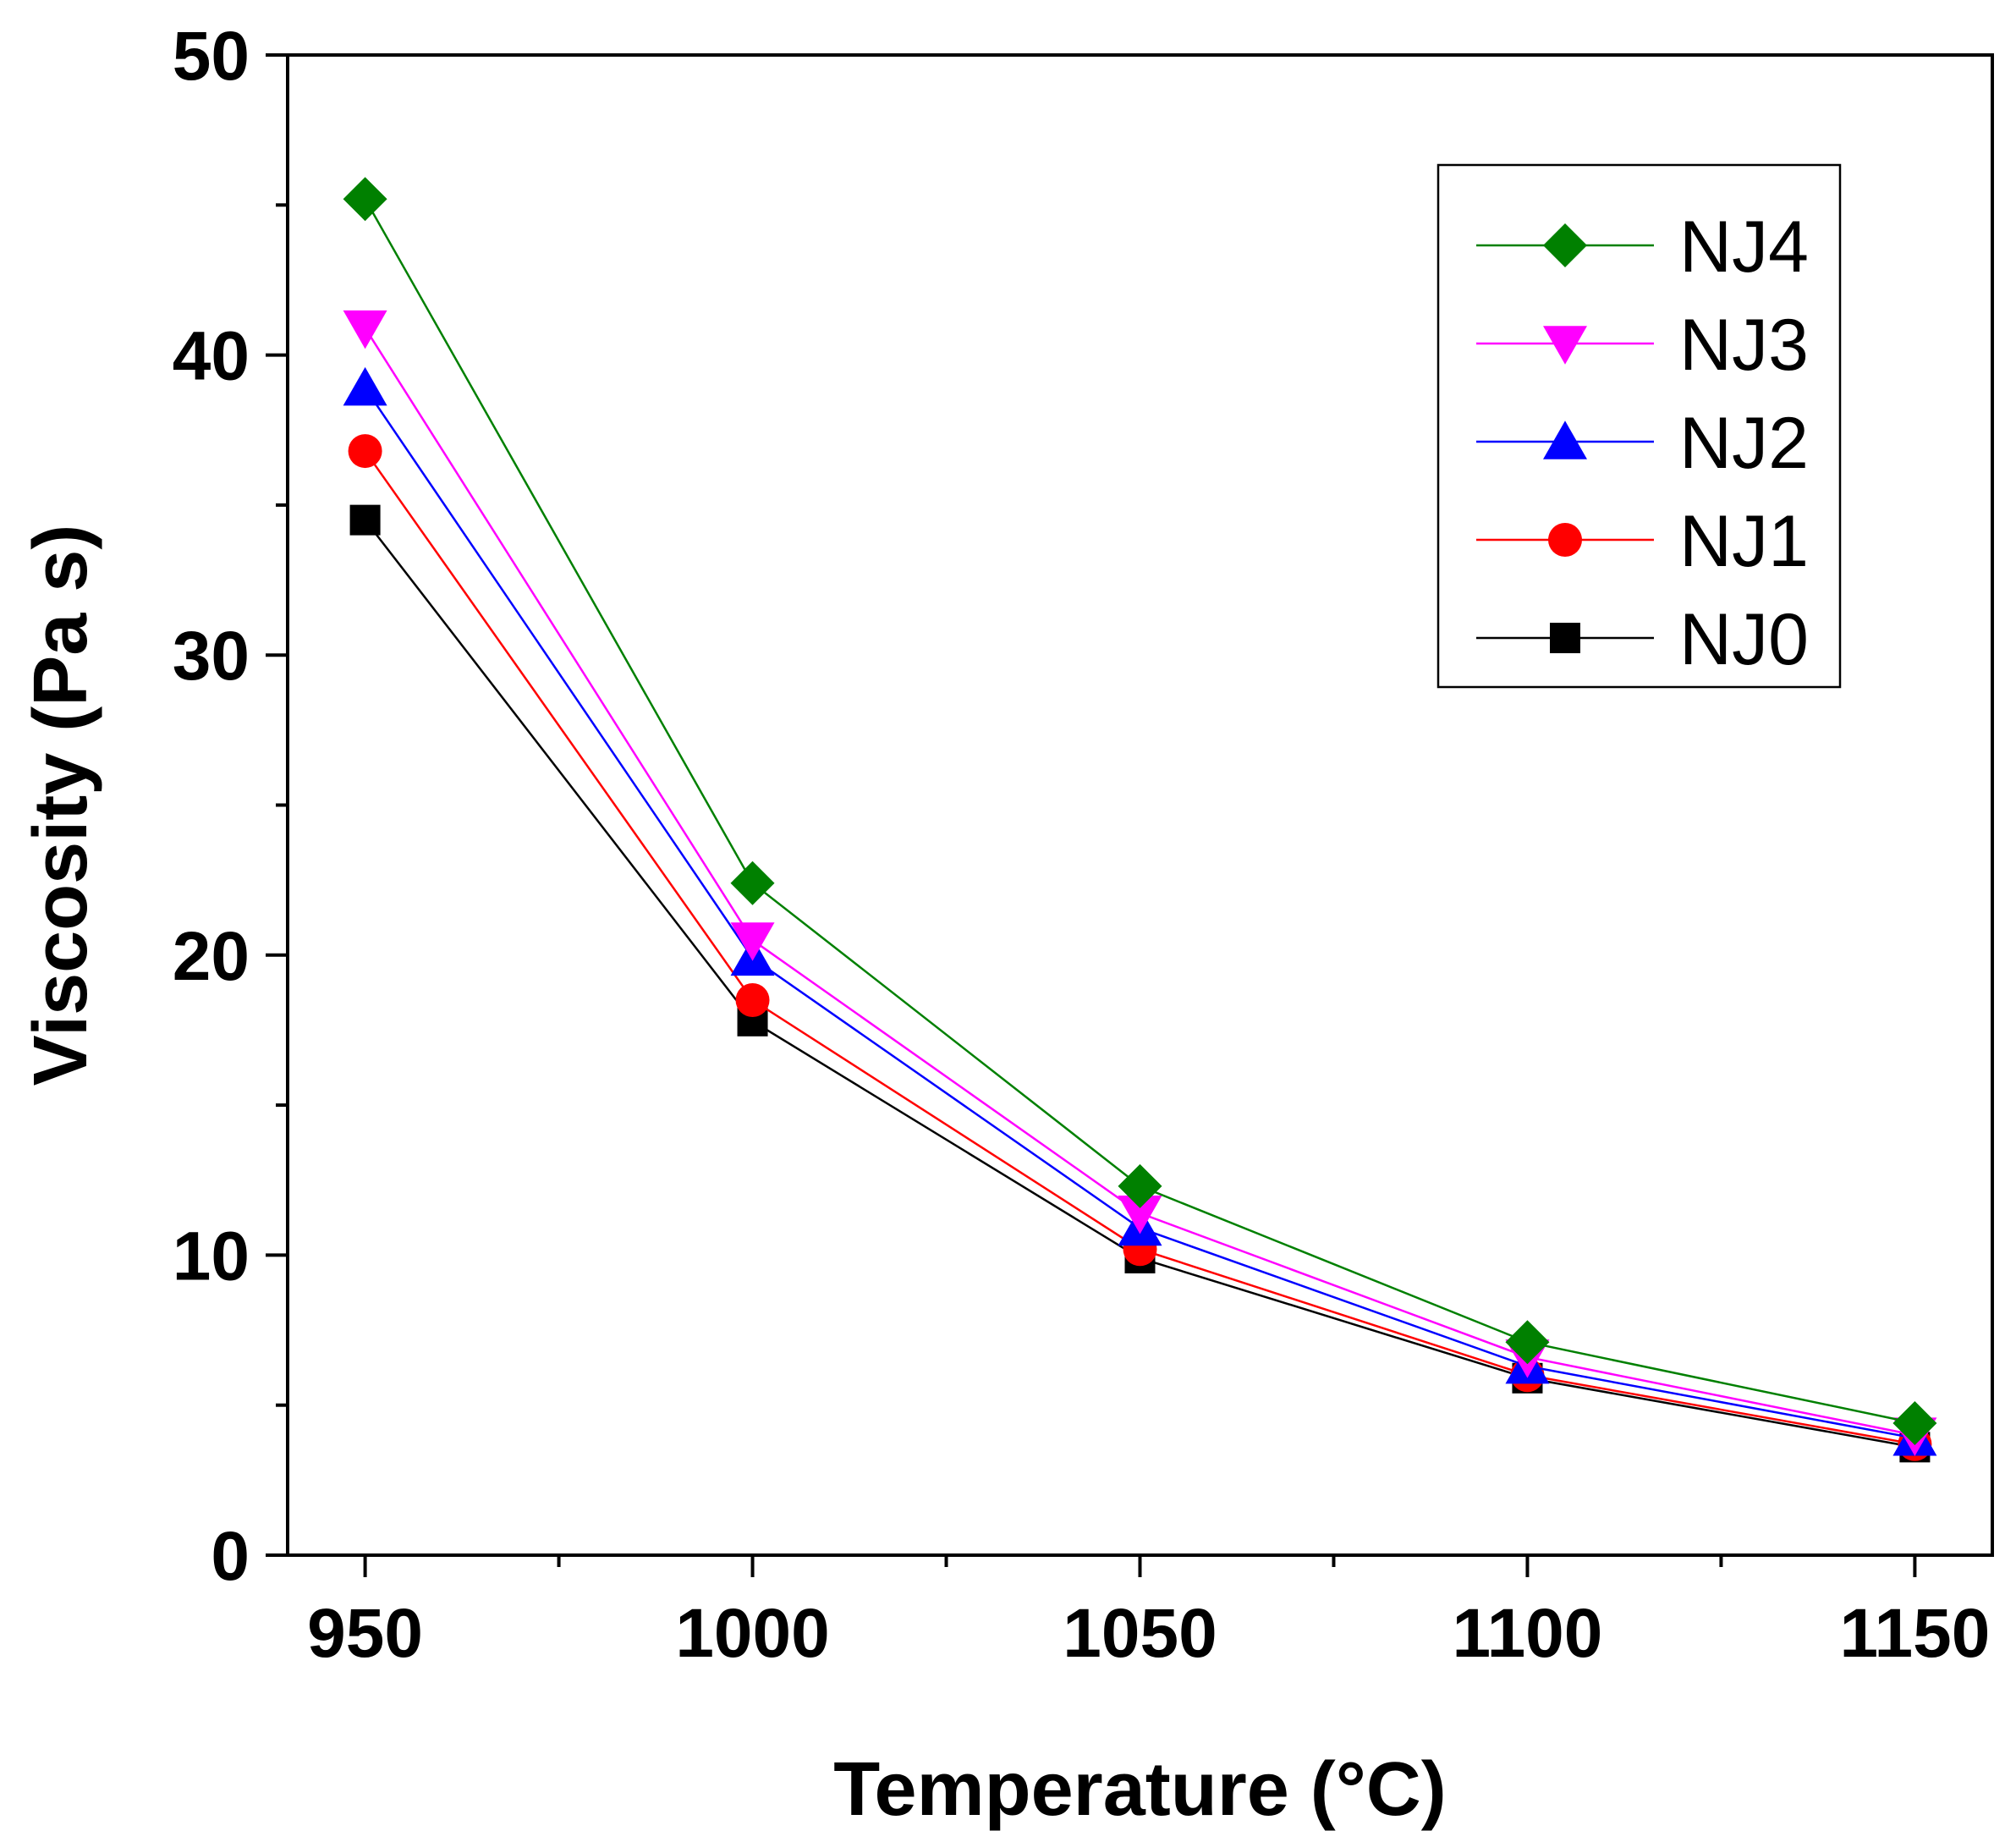 The image size is (2016, 1831). I want to click on legend-label-nj2: NJ2, so click(1744, 443).